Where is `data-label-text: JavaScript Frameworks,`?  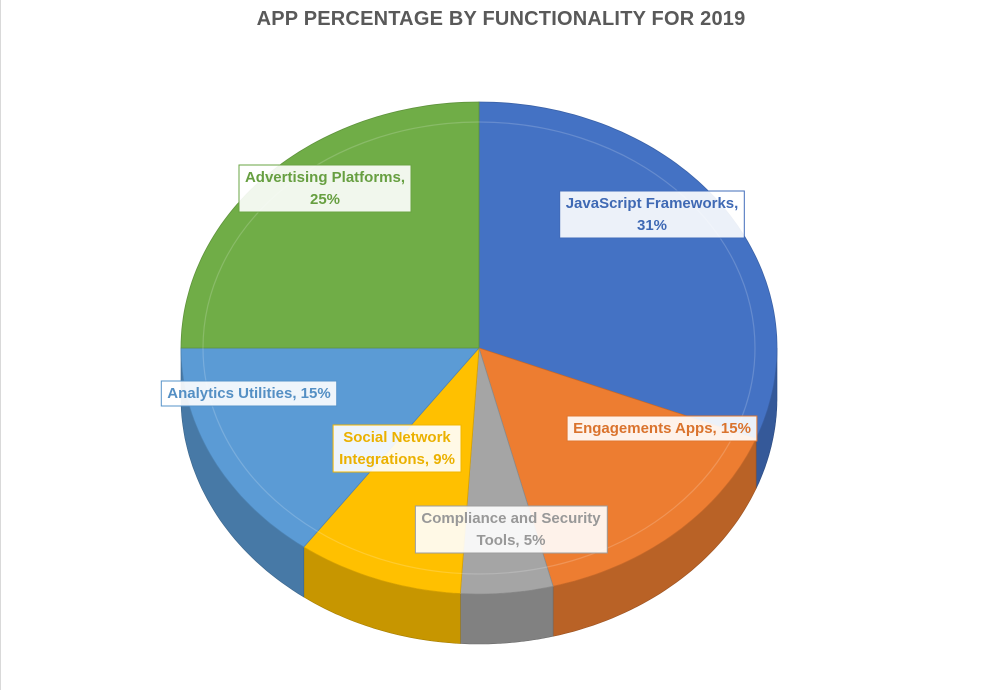 data-label-text: JavaScript Frameworks, is located at coordinates (652, 203).